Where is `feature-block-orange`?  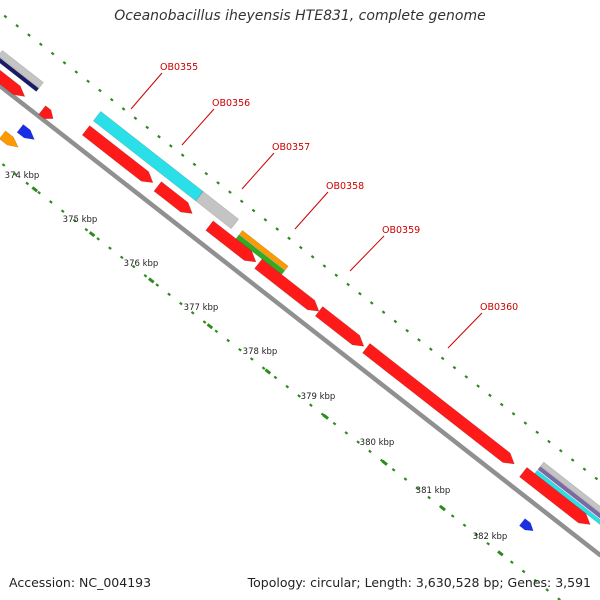 feature-block-orange is located at coordinates (263, 250).